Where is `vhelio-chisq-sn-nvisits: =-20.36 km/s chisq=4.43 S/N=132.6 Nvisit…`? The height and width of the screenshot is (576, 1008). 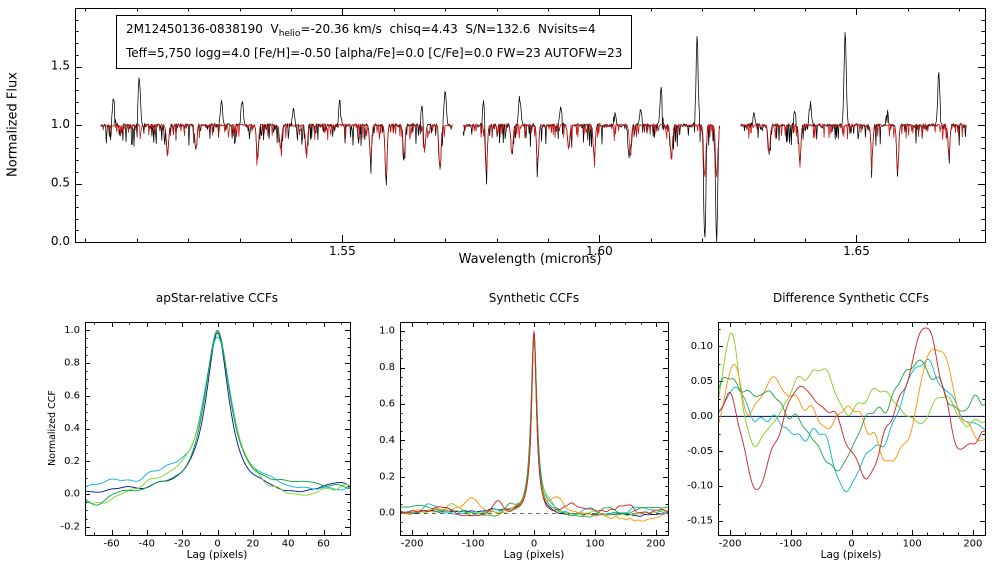
vhelio-chisq-sn-nvisits: =-20.36 km/s chisq=4.43 S/N=132.6 Nvisit… is located at coordinates (448, 29).